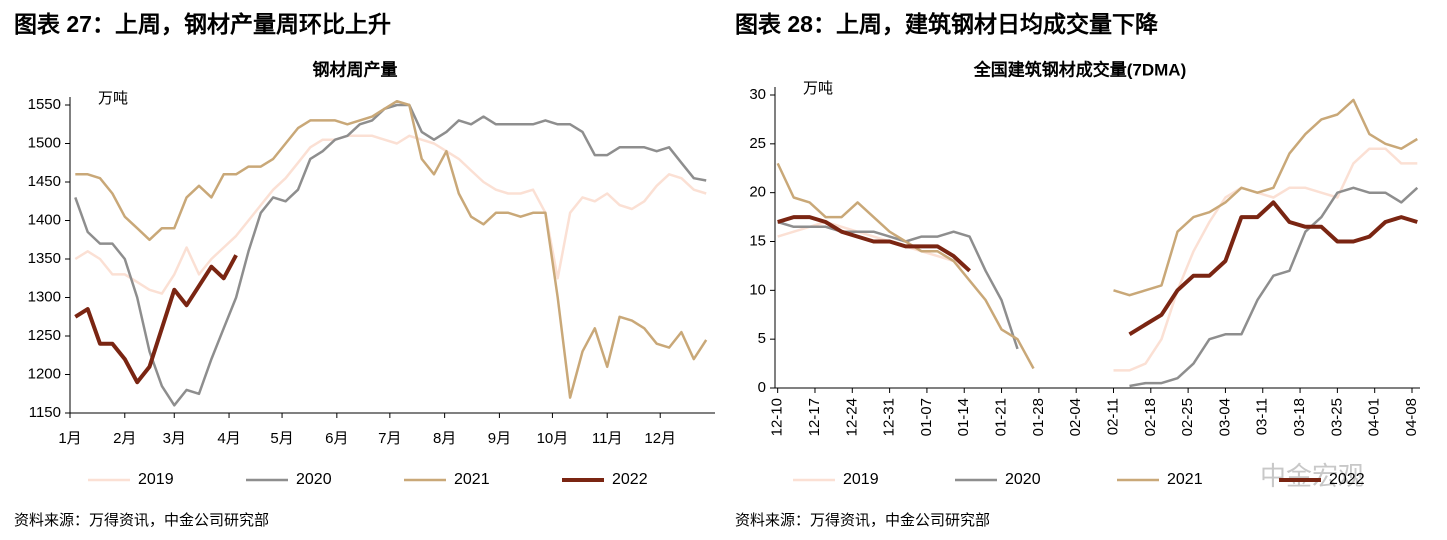  What do you see at coordinates (963, 417) in the screenshot?
I see `x-tick-label: 01-14` at bounding box center [963, 417].